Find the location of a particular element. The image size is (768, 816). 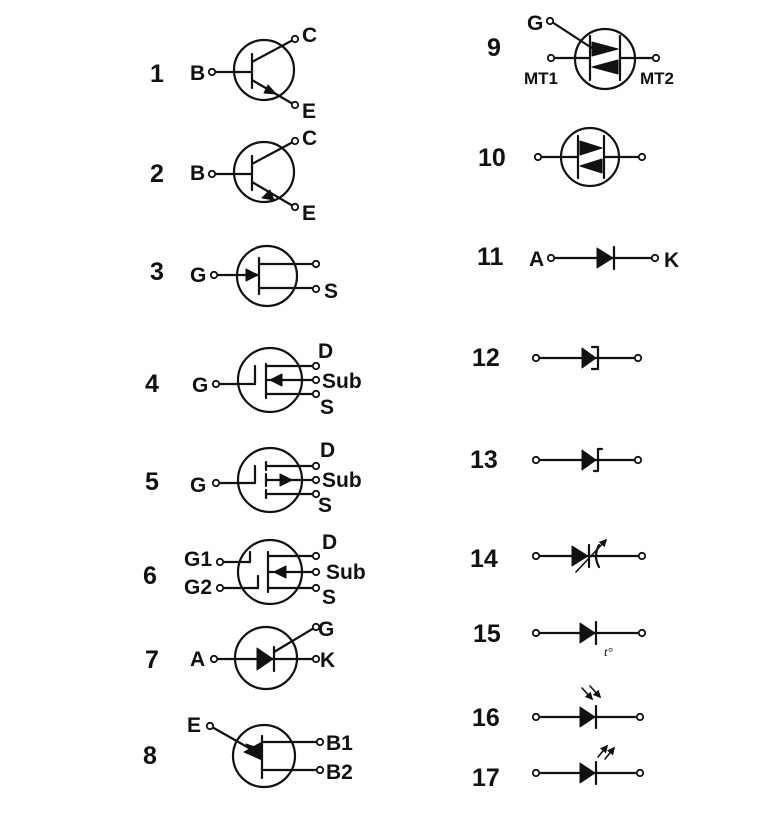

symbol-number: 5 is located at coordinates (152, 482).